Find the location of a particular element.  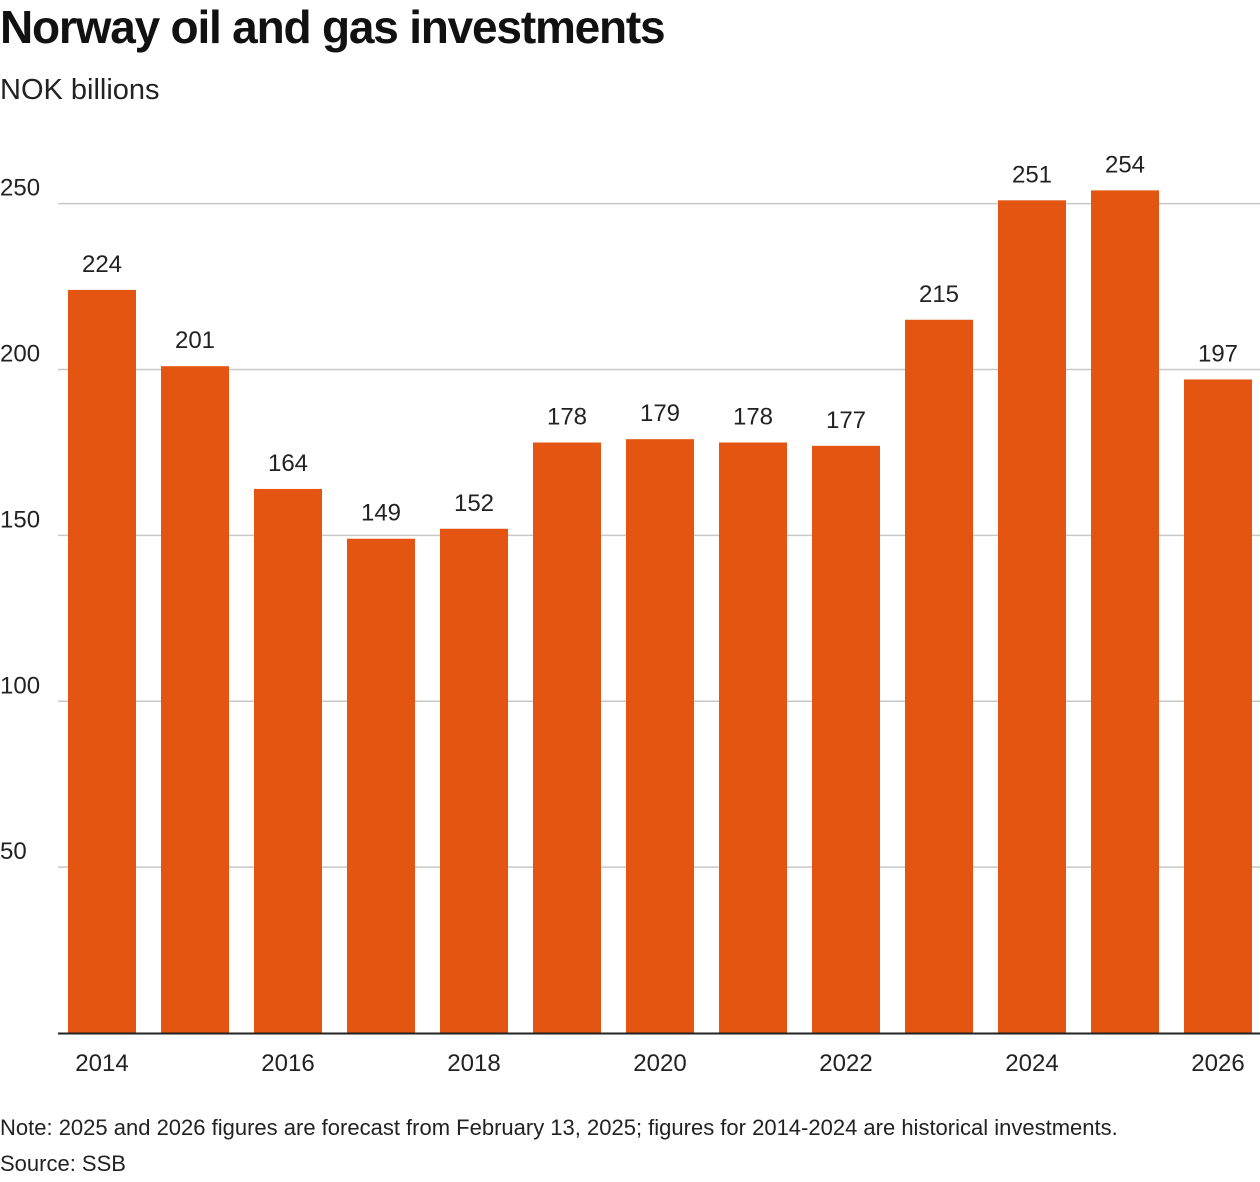

bar-2024 is located at coordinates (1032, 617).